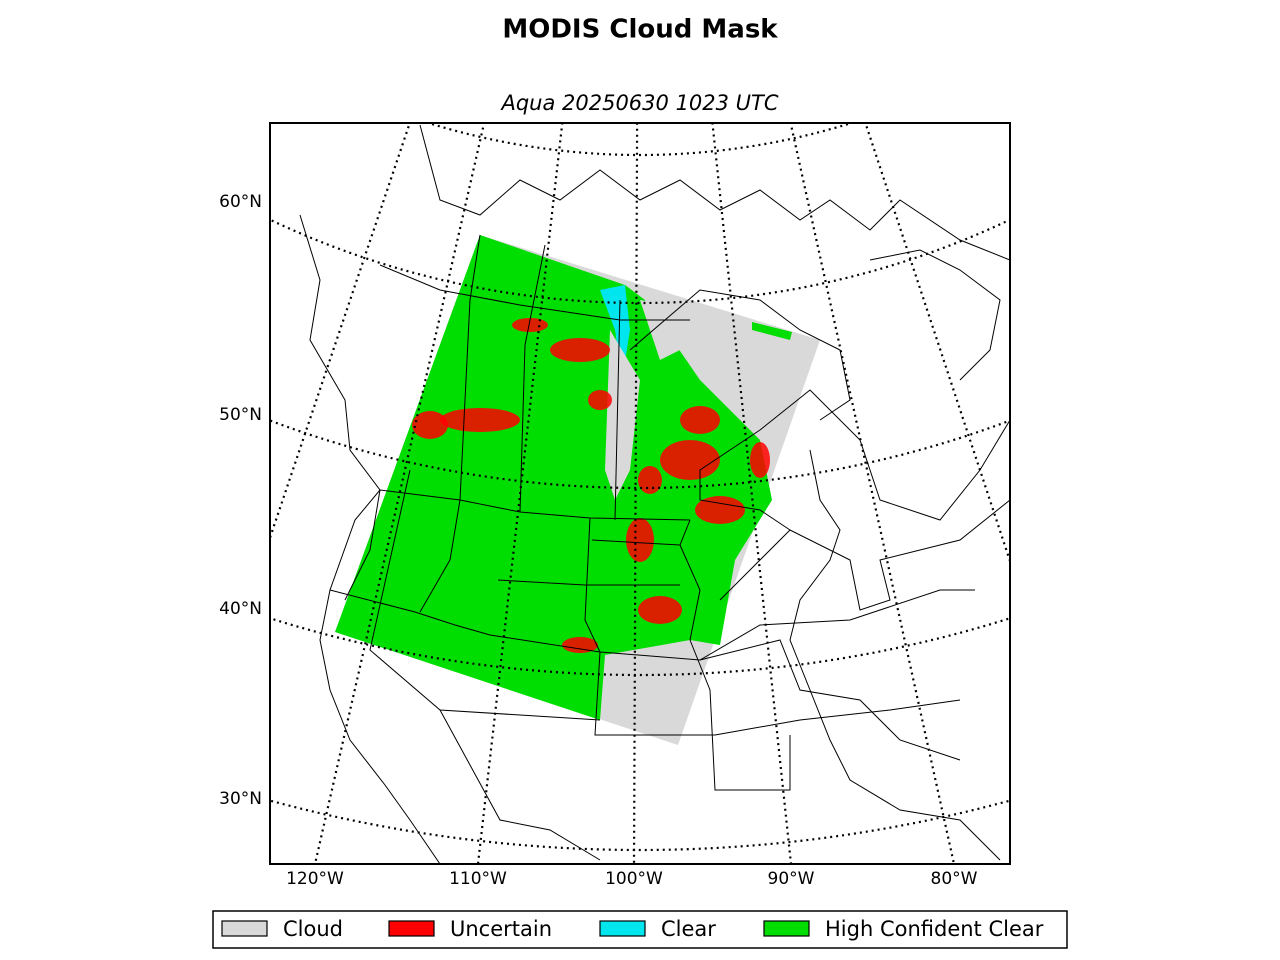  What do you see at coordinates (240, 609) in the screenshot?
I see `latitude-label: 40°N` at bounding box center [240, 609].